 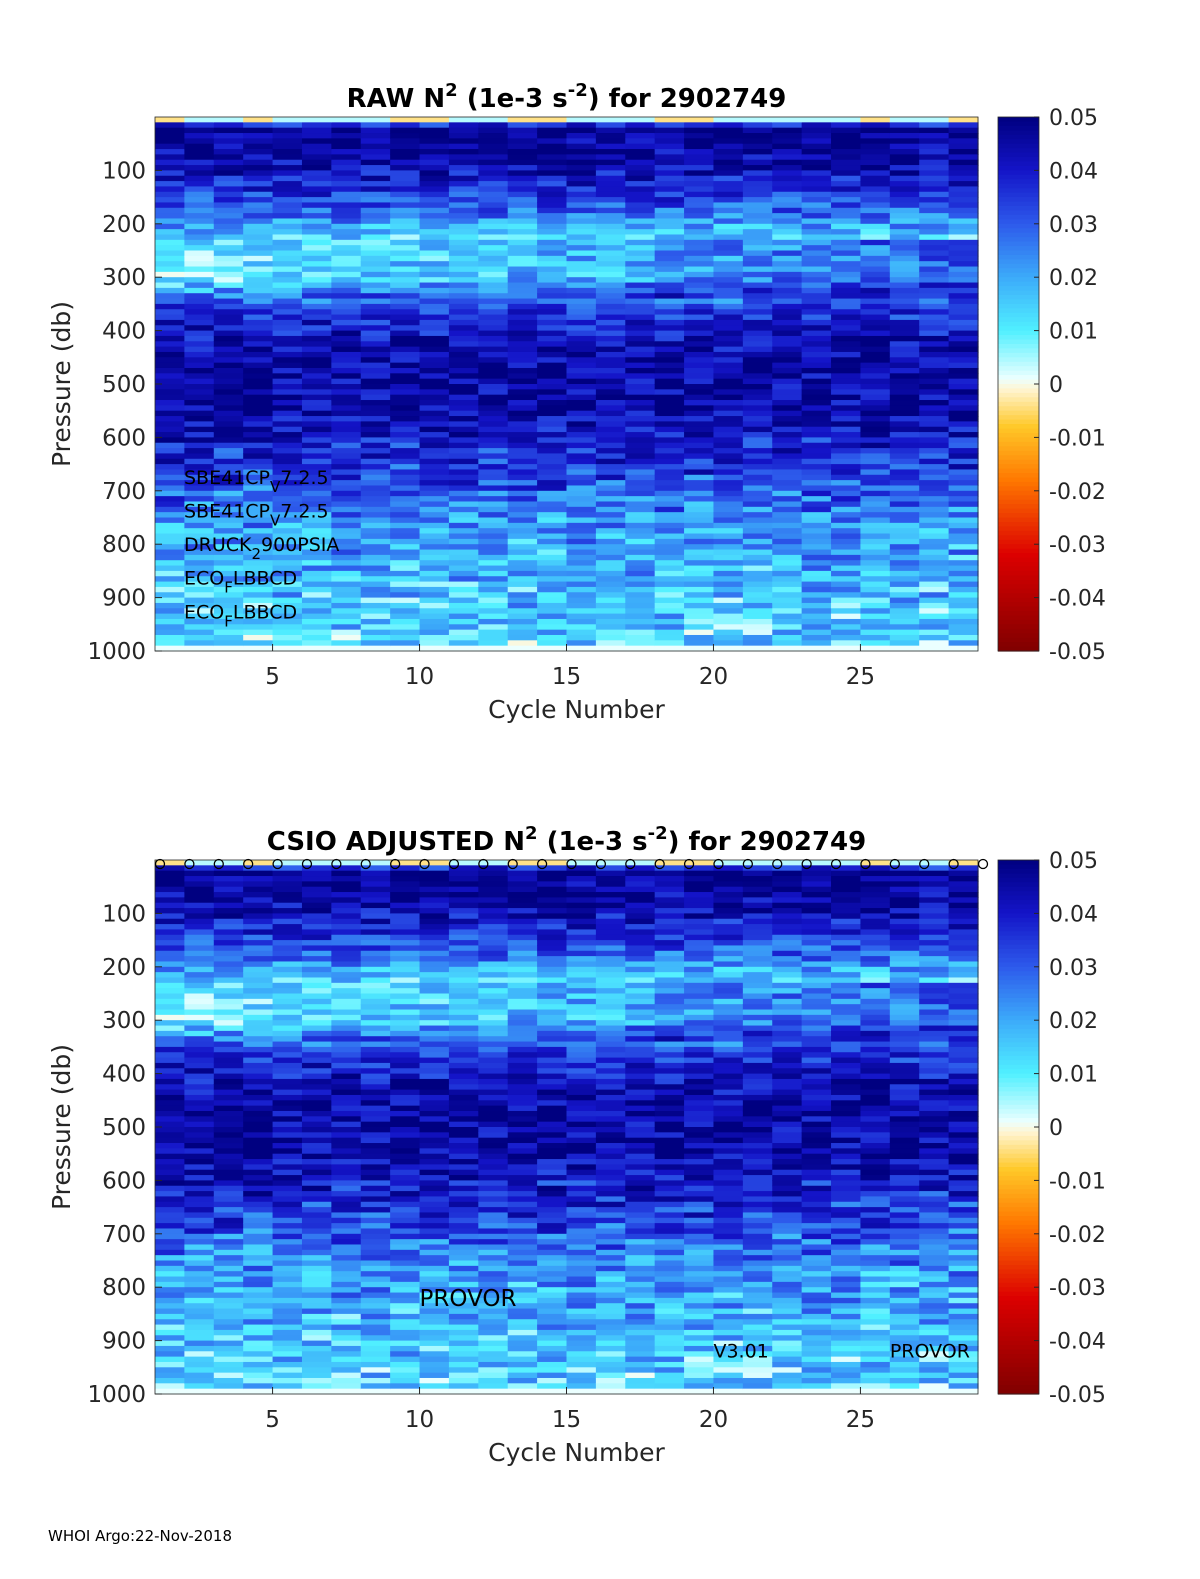 I want to click on colorbar-tick-label: 0, so click(x=1056, y=385).